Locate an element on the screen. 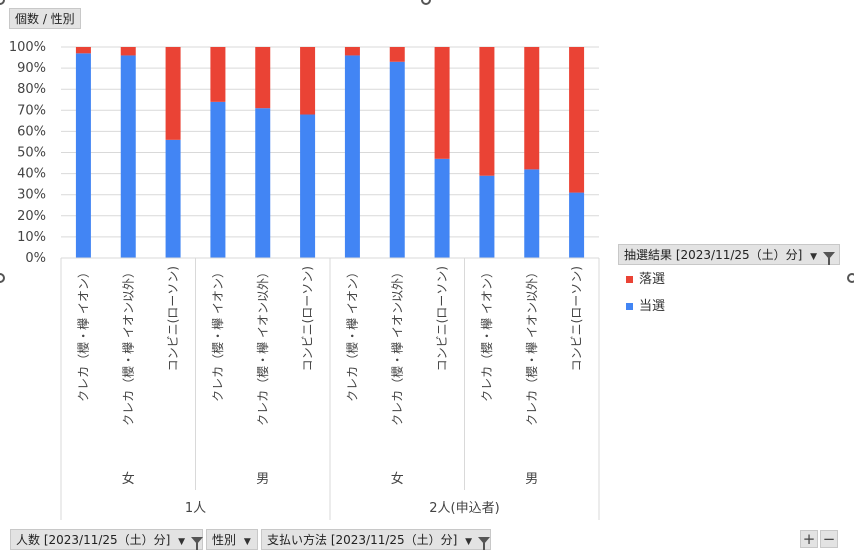 This screenshot has width=854, height=556. resize-handle-top-center is located at coordinates (426, 2).